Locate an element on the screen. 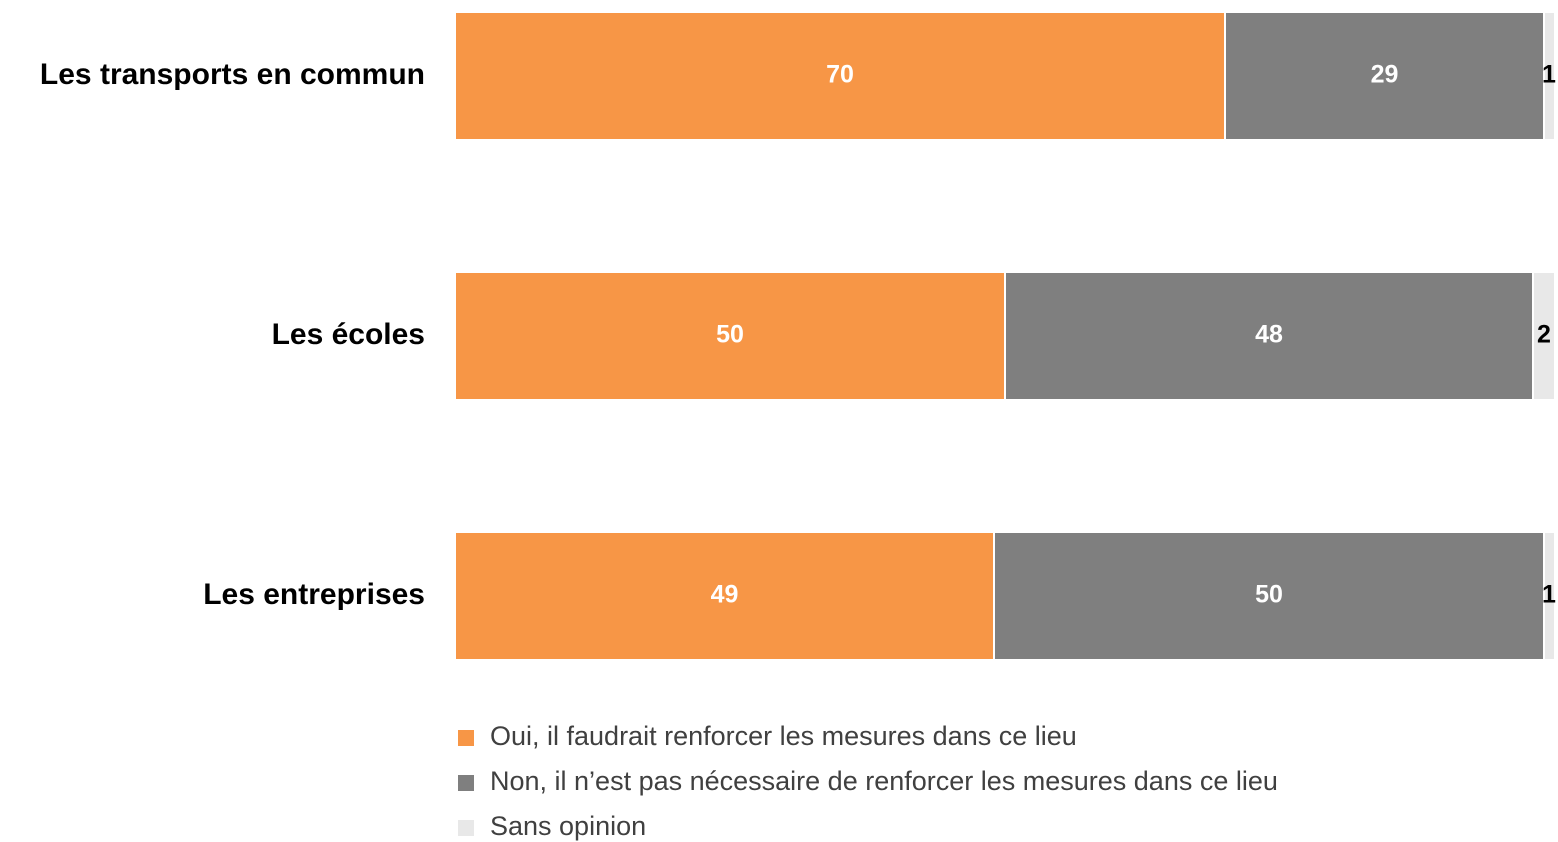 The height and width of the screenshot is (842, 1558). data-label: 49 is located at coordinates (725, 595).